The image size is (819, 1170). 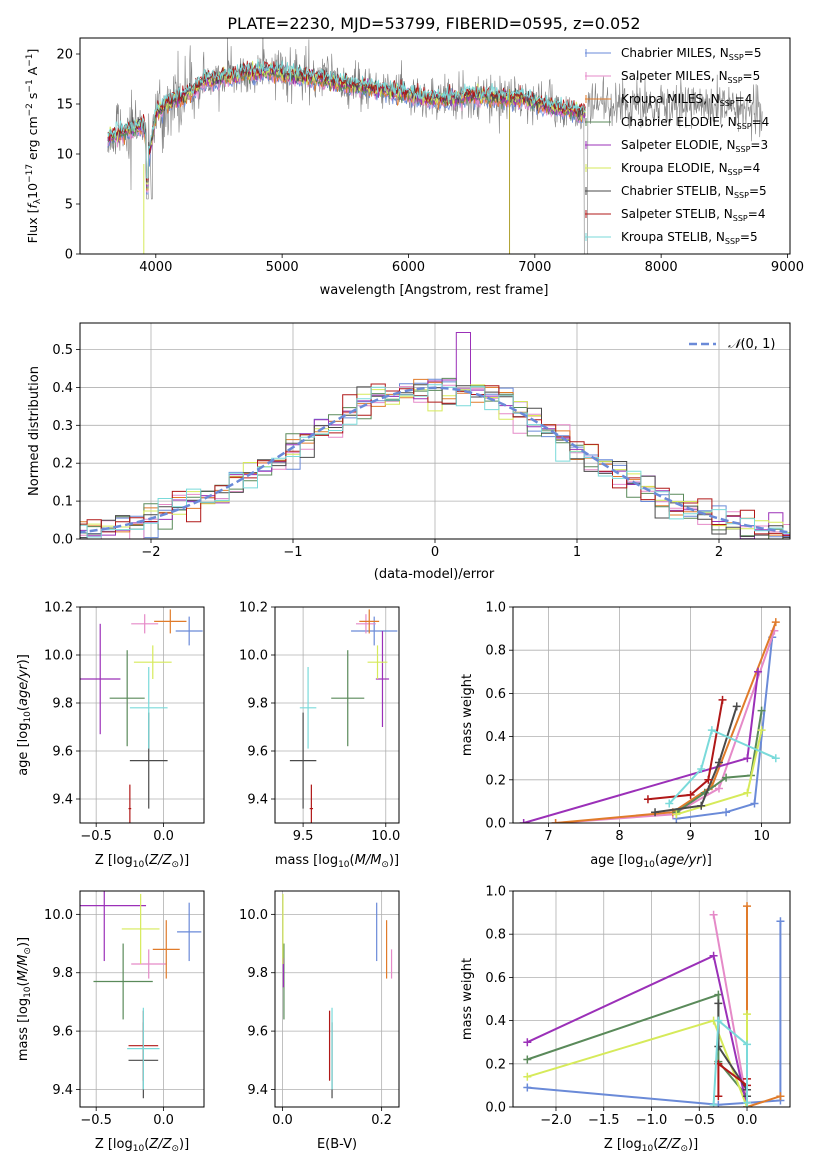 I want to click on legend-entry: Kroupa ELODIE, NSSP=4, so click(x=690, y=169).